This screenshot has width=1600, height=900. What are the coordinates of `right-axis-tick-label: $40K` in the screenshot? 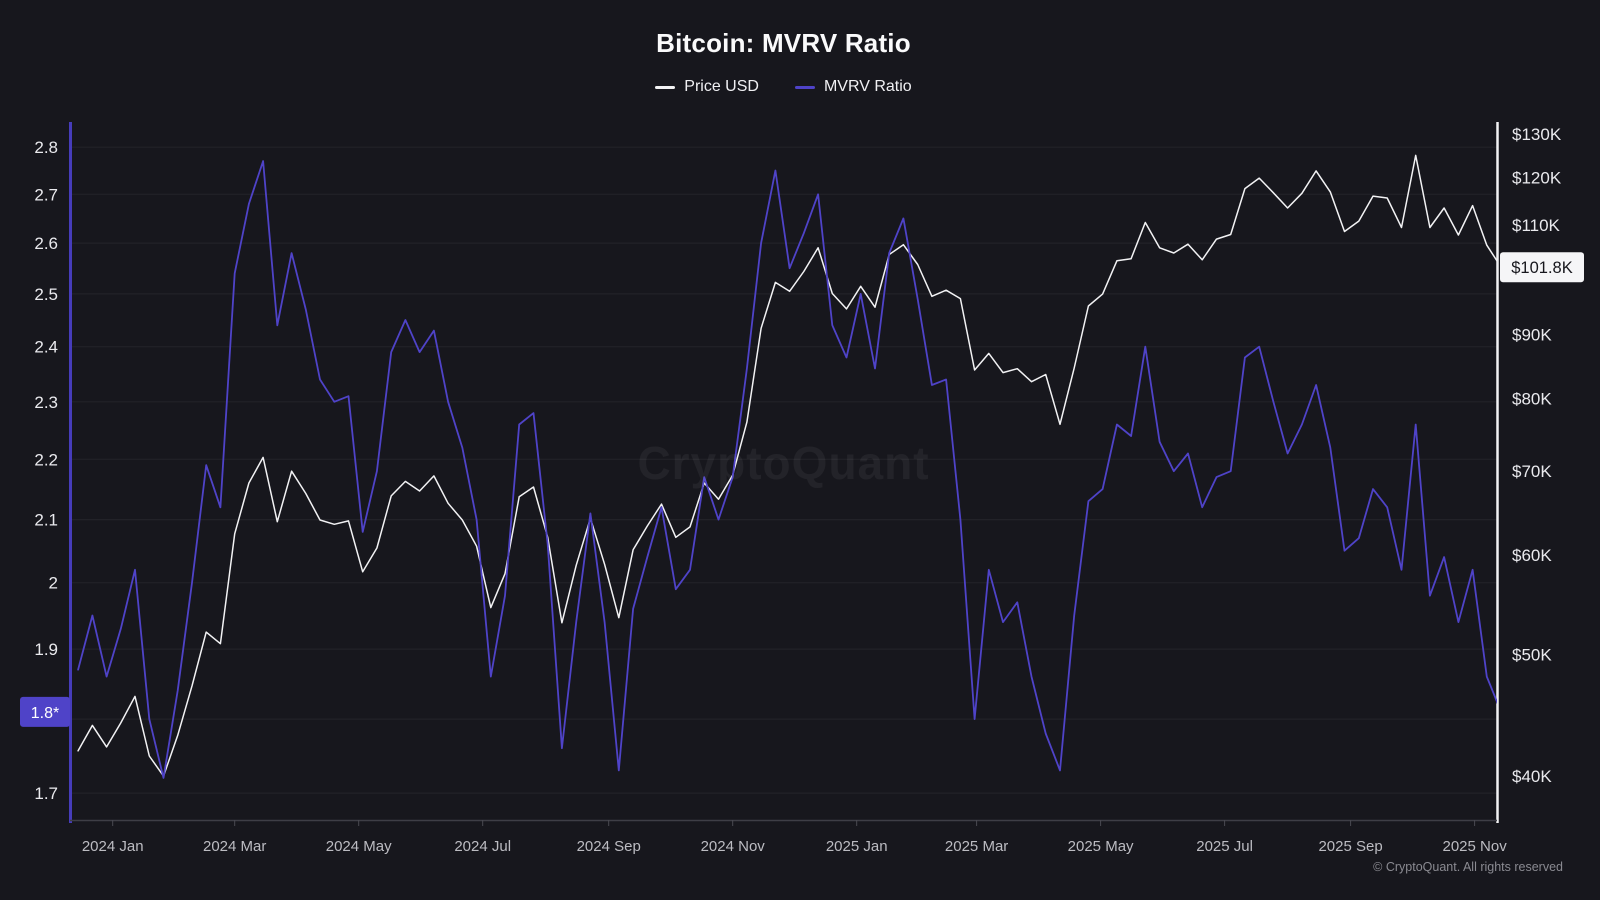 It's located at (1532, 776).